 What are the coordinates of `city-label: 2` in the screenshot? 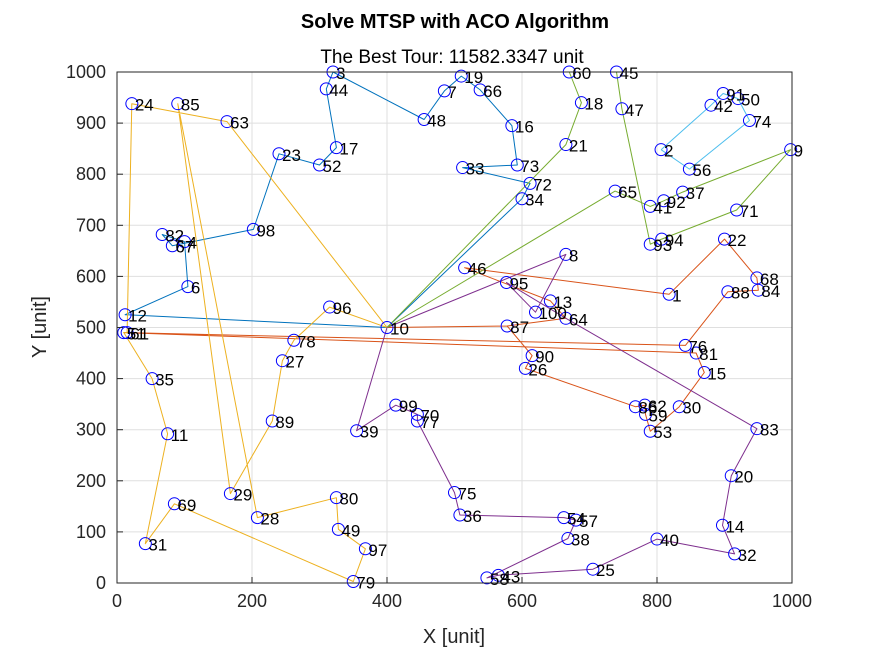 It's located at (668, 151).